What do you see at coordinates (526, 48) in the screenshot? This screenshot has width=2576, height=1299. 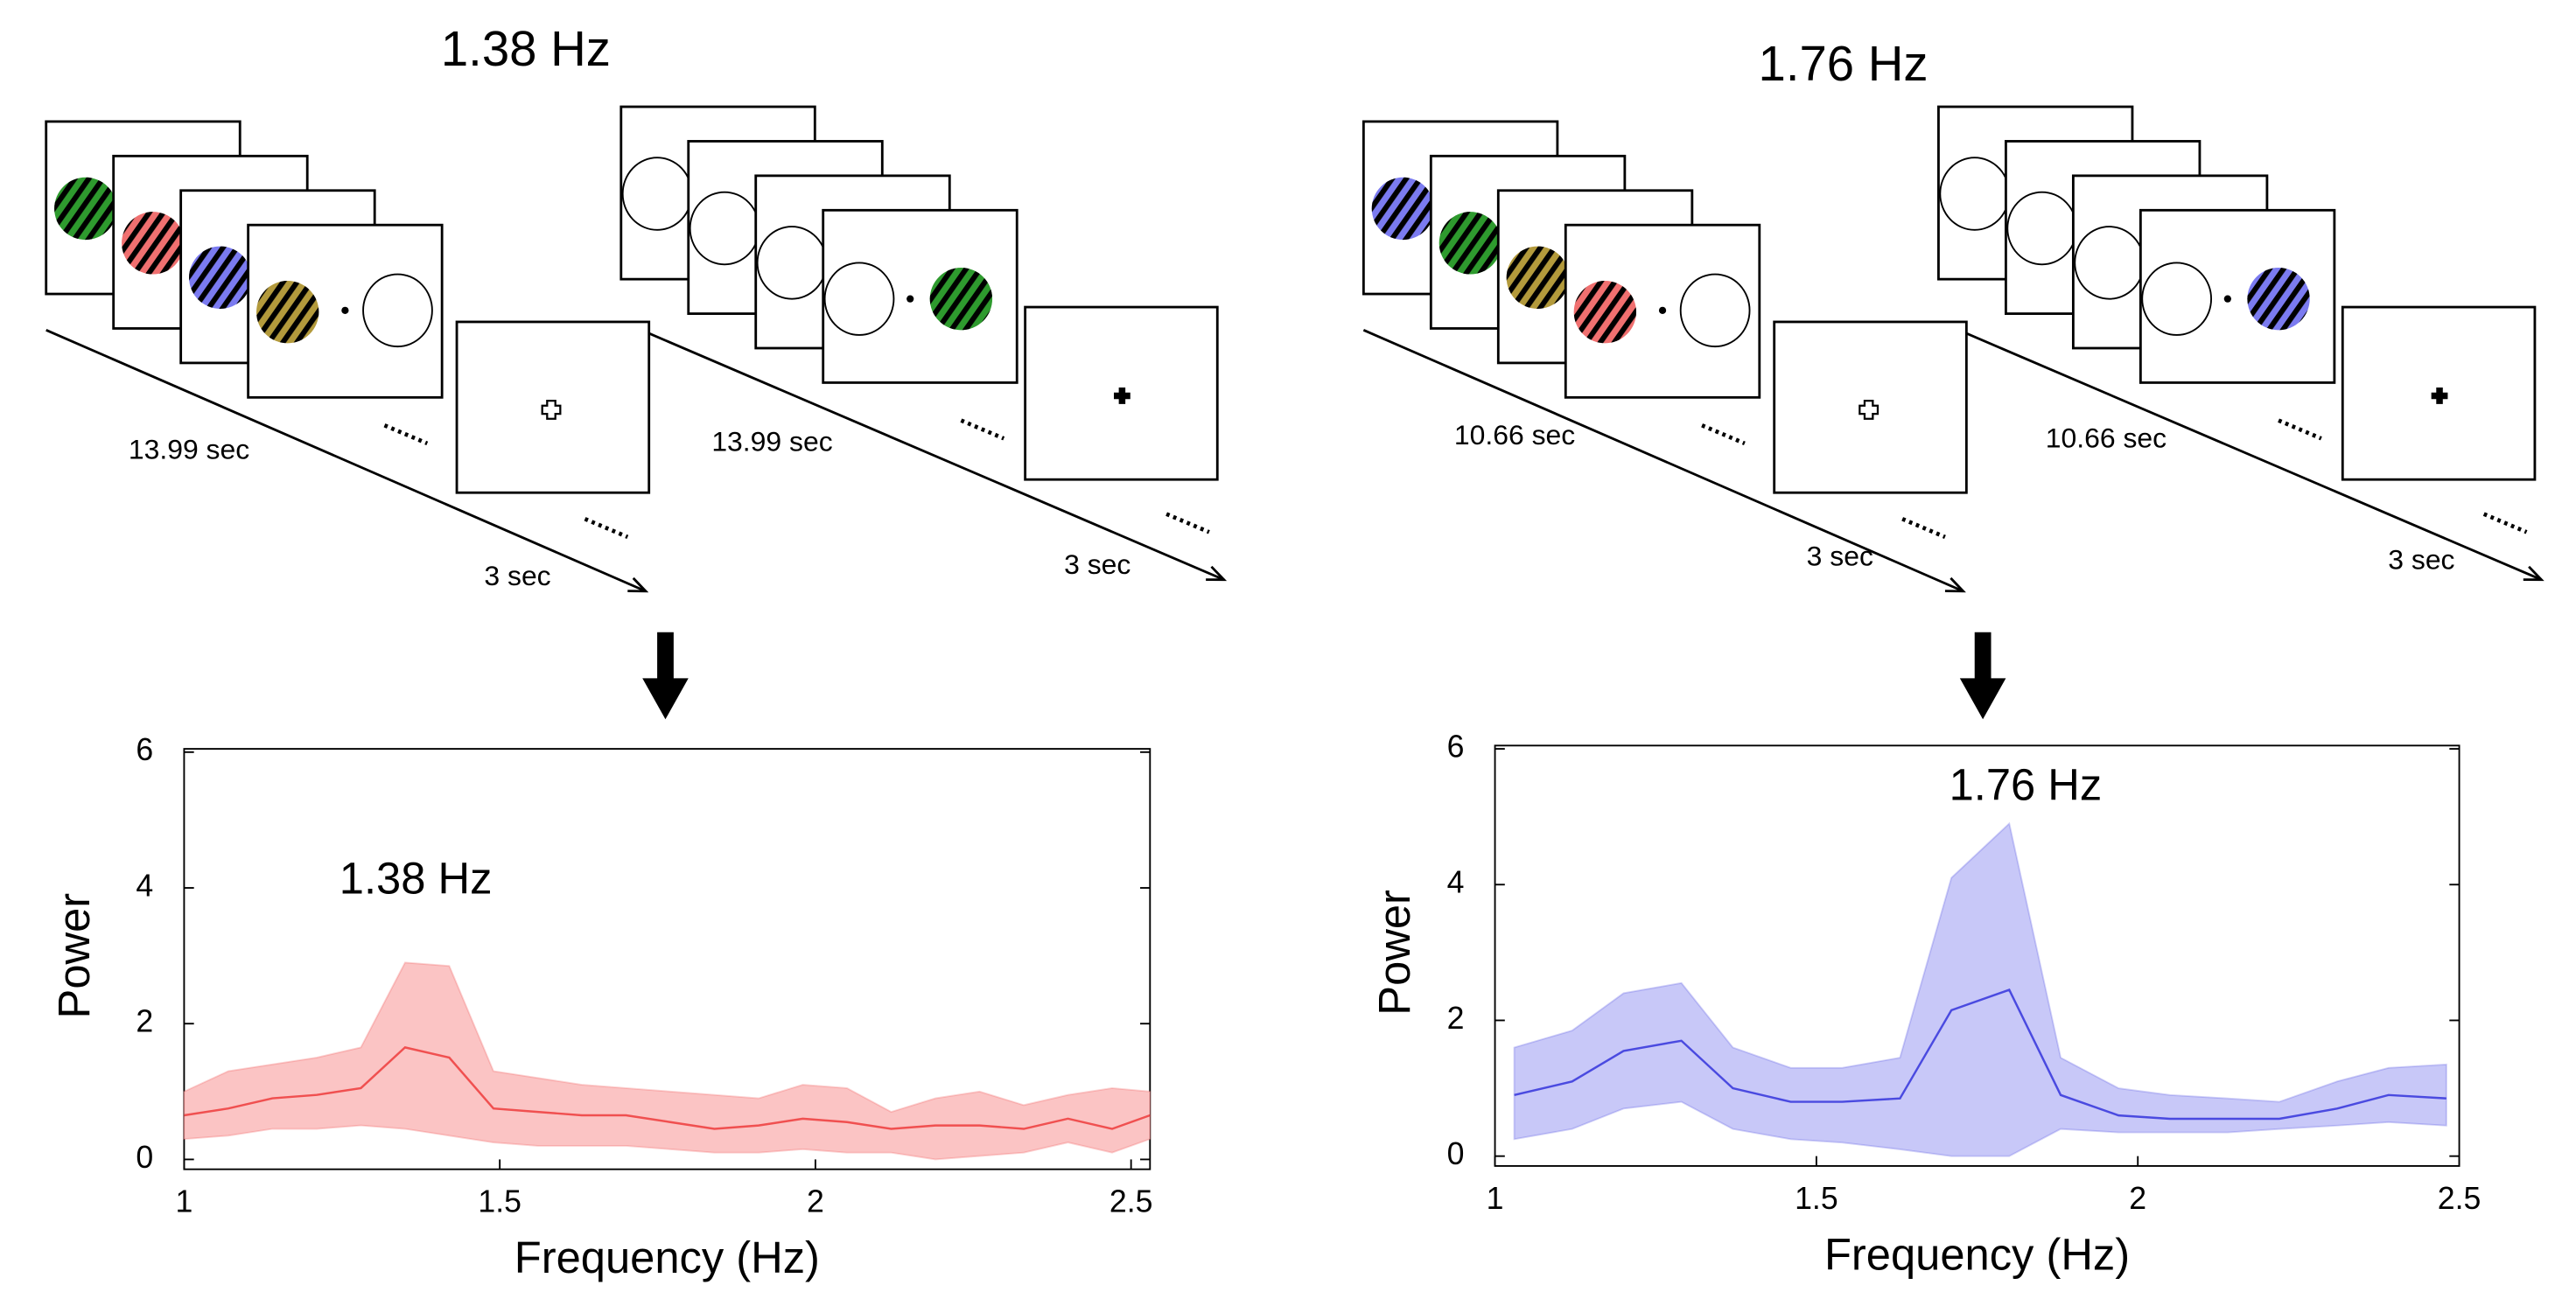 I see `diagram-title: 1.38 Hz` at bounding box center [526, 48].